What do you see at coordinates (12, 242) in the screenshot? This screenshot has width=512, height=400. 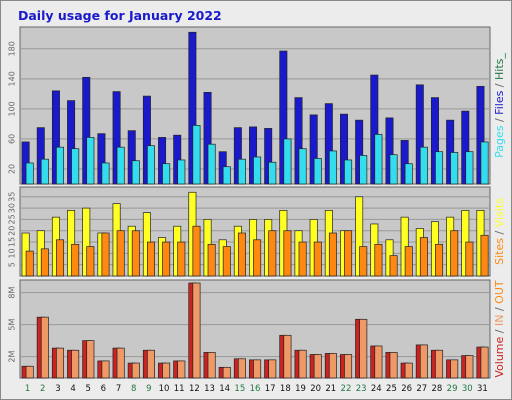 I see `y-tick-label: 15` at bounding box center [12, 242].